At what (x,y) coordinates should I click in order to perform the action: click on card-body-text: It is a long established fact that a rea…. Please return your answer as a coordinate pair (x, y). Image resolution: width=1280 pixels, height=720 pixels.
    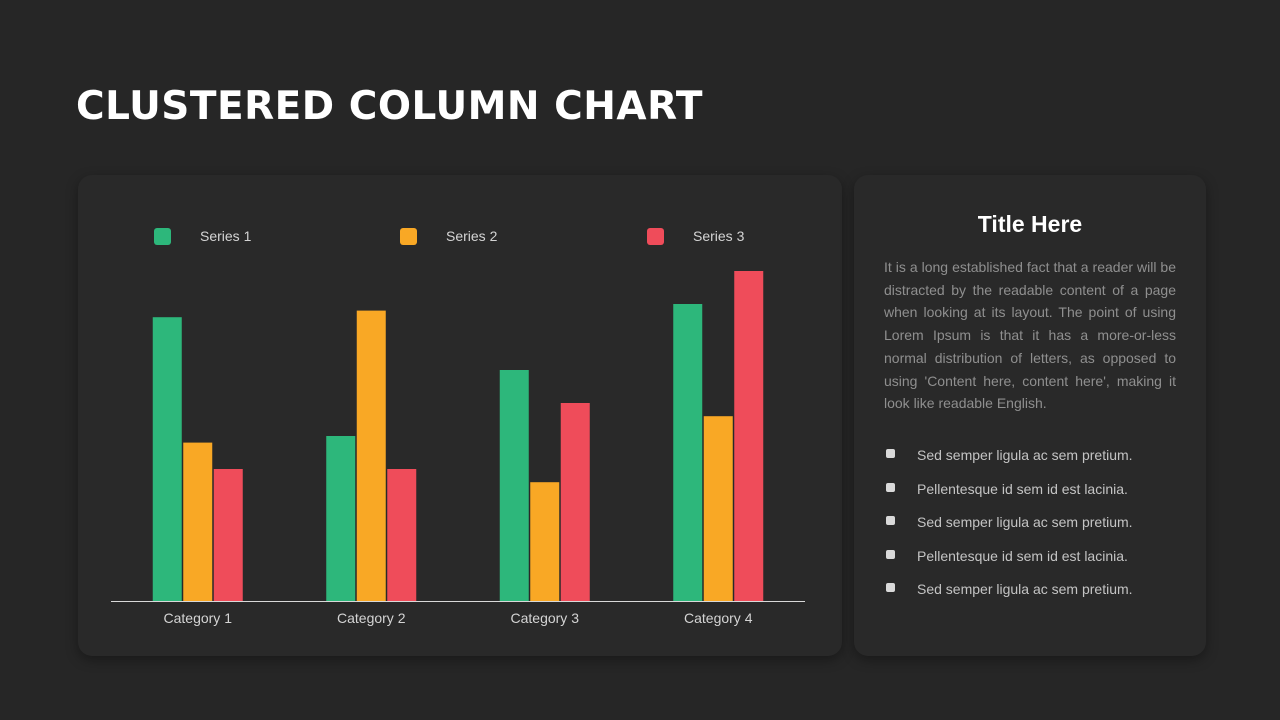
    Looking at the image, I should click on (1030, 335).